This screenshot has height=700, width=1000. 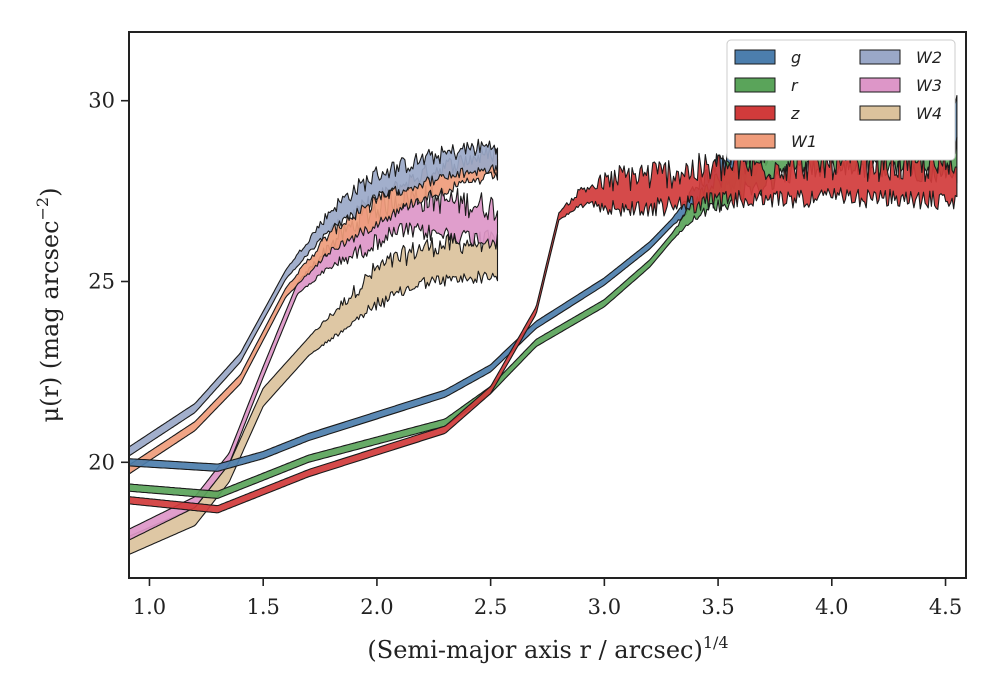 What do you see at coordinates (262, 607) in the screenshot?
I see `x-tick-label: 1.5` at bounding box center [262, 607].